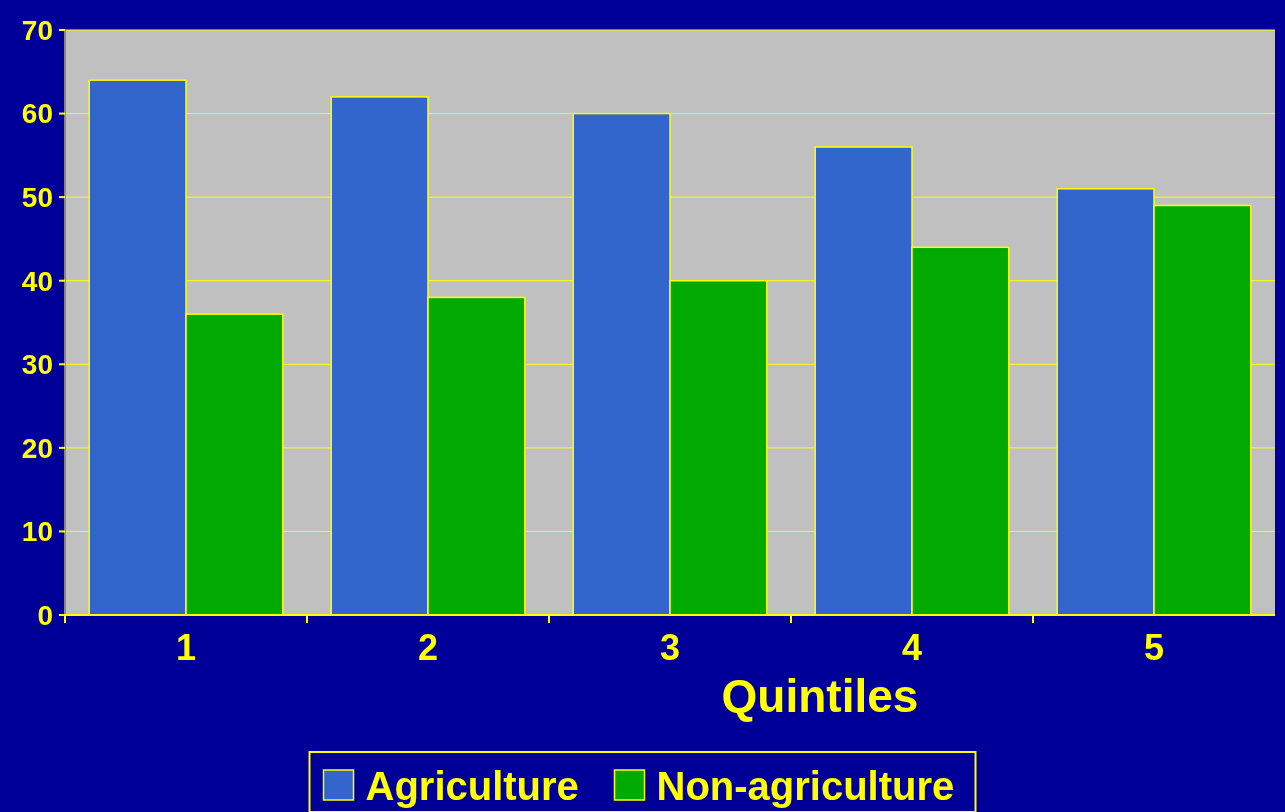 The width and height of the screenshot is (1285, 812). Describe the element at coordinates (37, 281) in the screenshot. I see `y-tick-label: 40` at that location.